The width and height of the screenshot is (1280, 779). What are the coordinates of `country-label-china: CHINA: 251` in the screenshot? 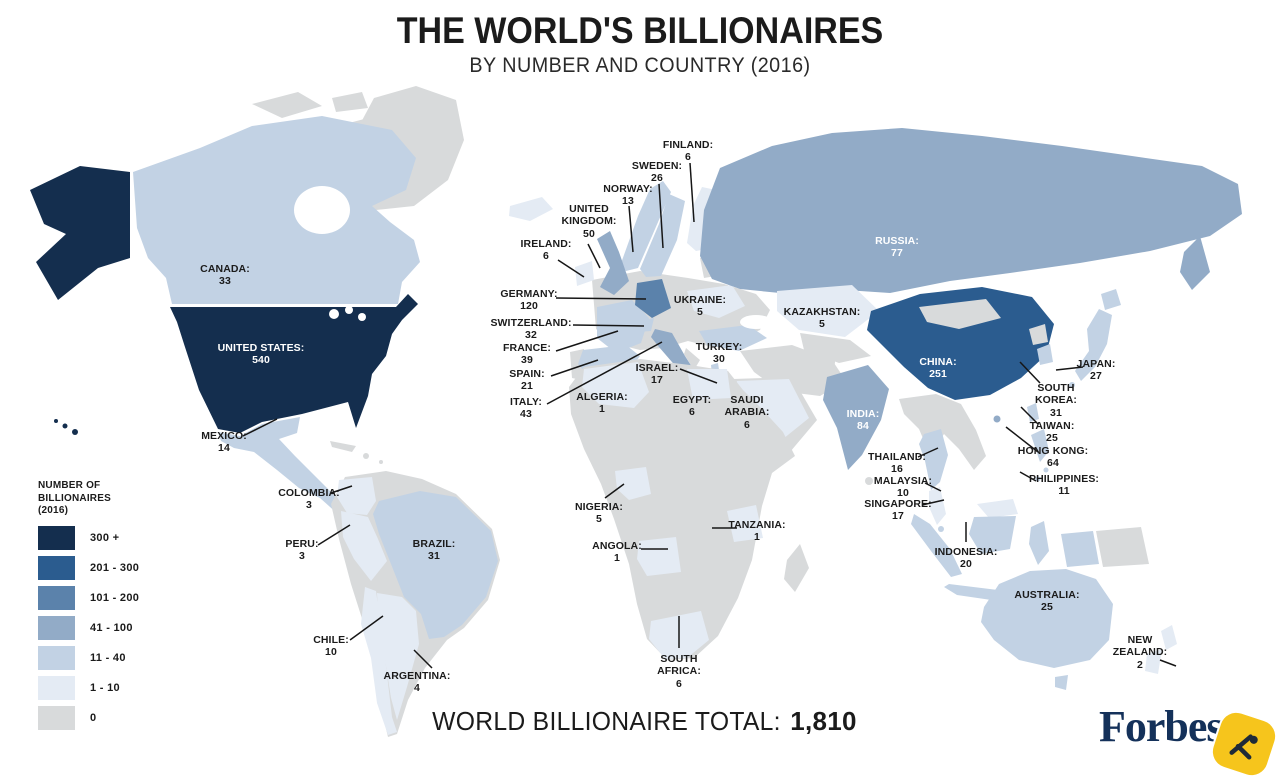 It's located at (937, 368).